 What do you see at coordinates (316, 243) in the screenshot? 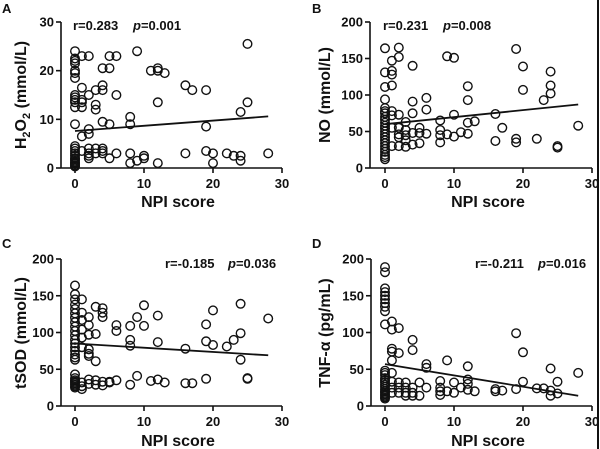
I see `panel-label: D` at bounding box center [316, 243].